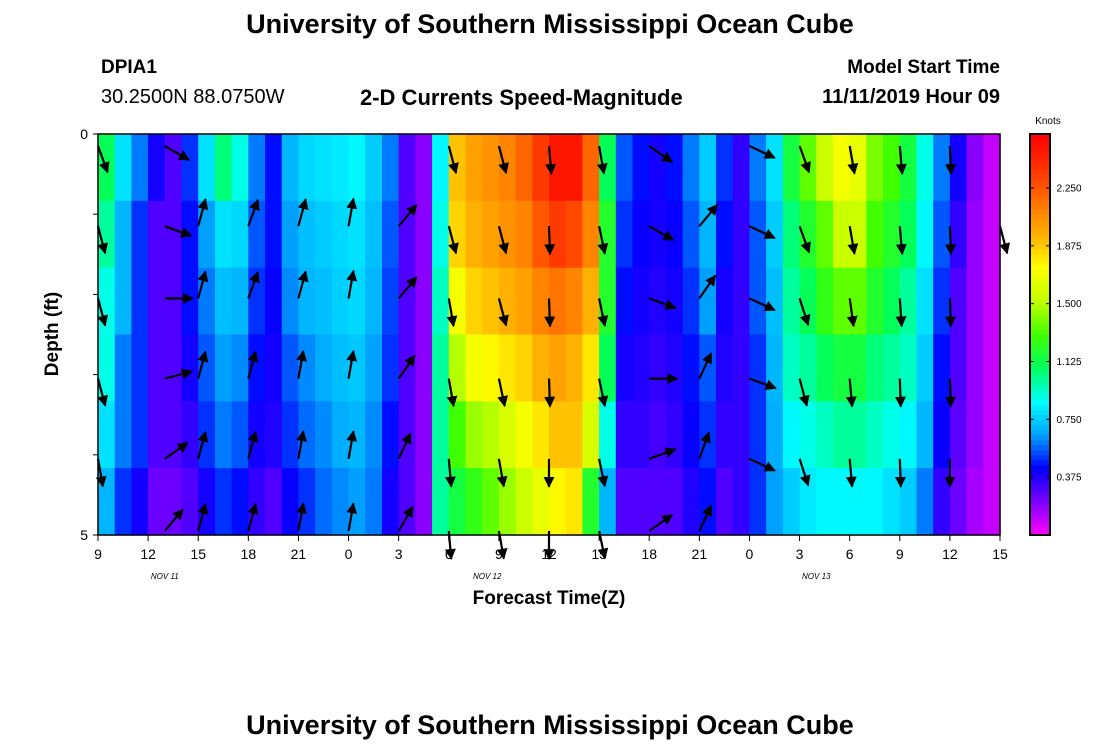  I want to click on colorbar-tick-label: 1.875, so click(1068, 246).